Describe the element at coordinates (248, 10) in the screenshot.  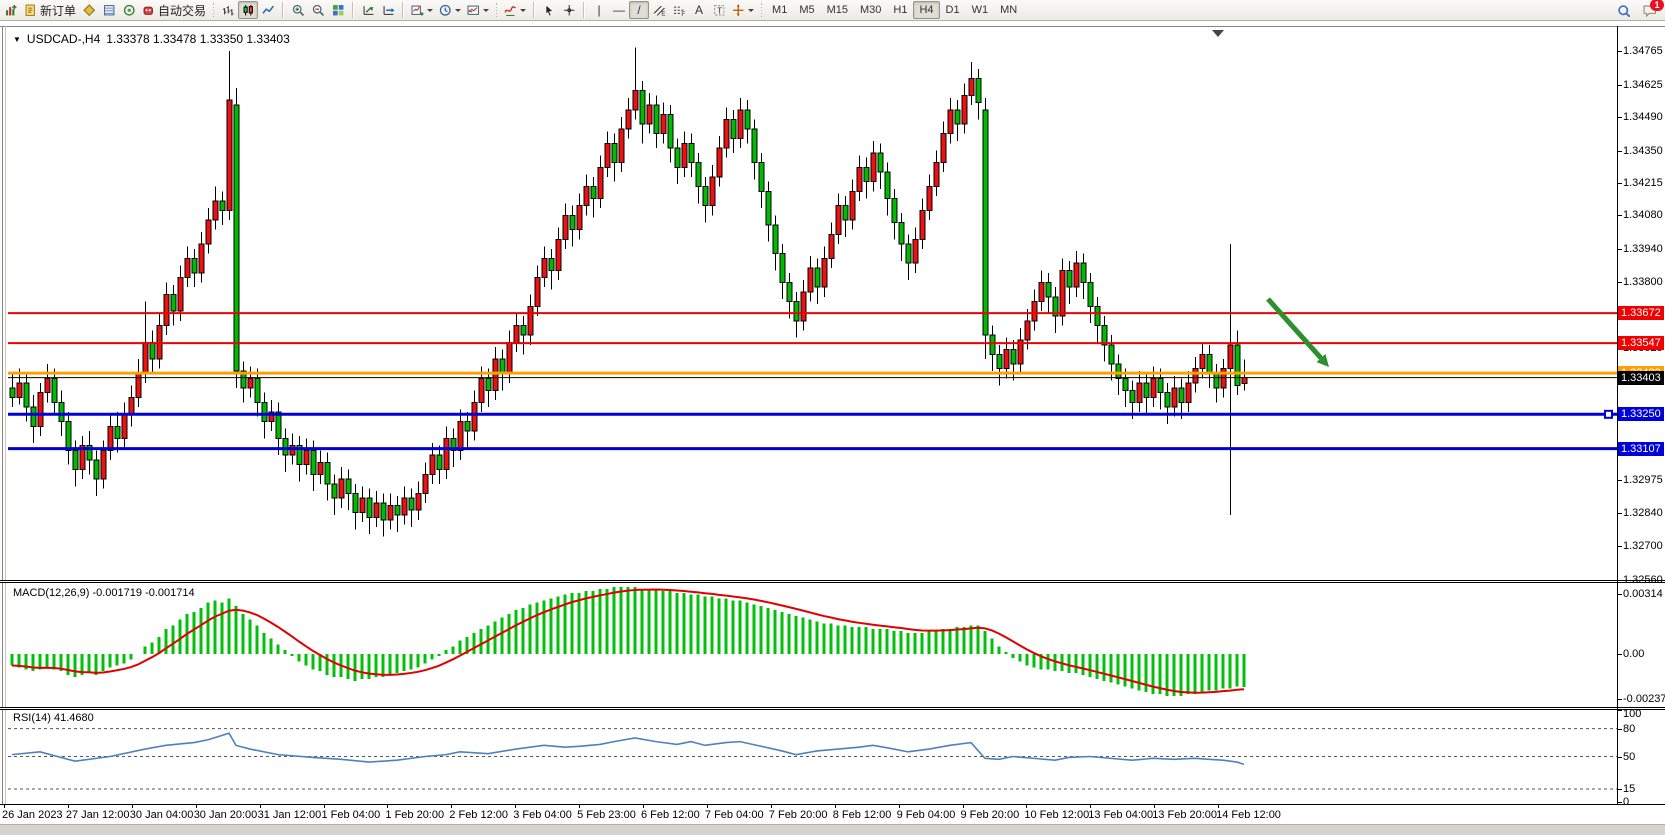
I see `candlestick-icon` at that location.